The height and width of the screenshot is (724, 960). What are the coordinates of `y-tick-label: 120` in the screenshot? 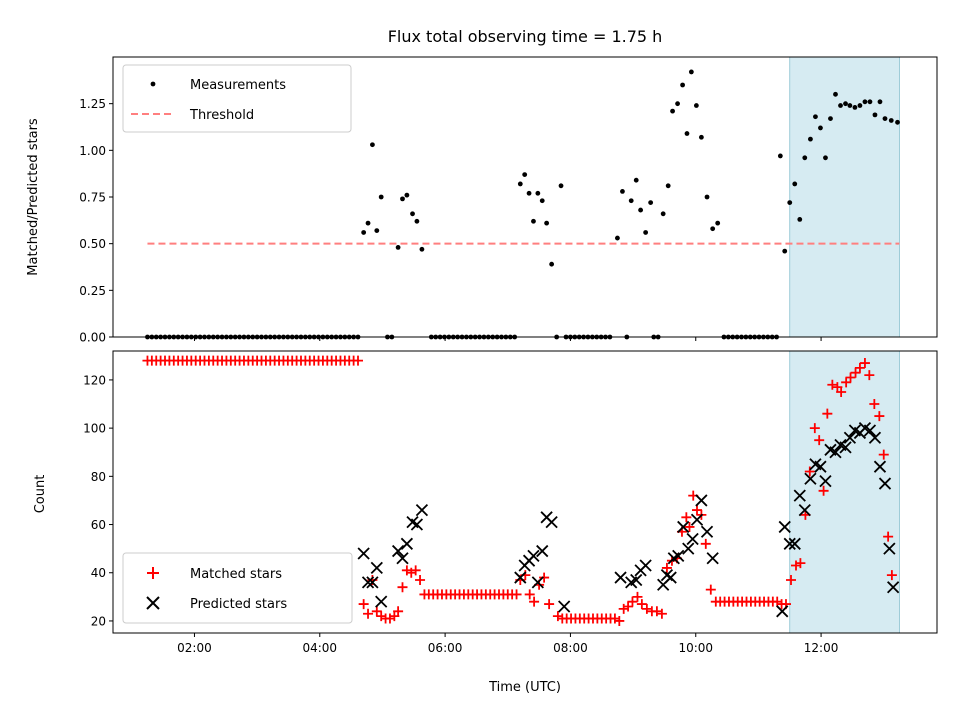 It's located at (94, 380).